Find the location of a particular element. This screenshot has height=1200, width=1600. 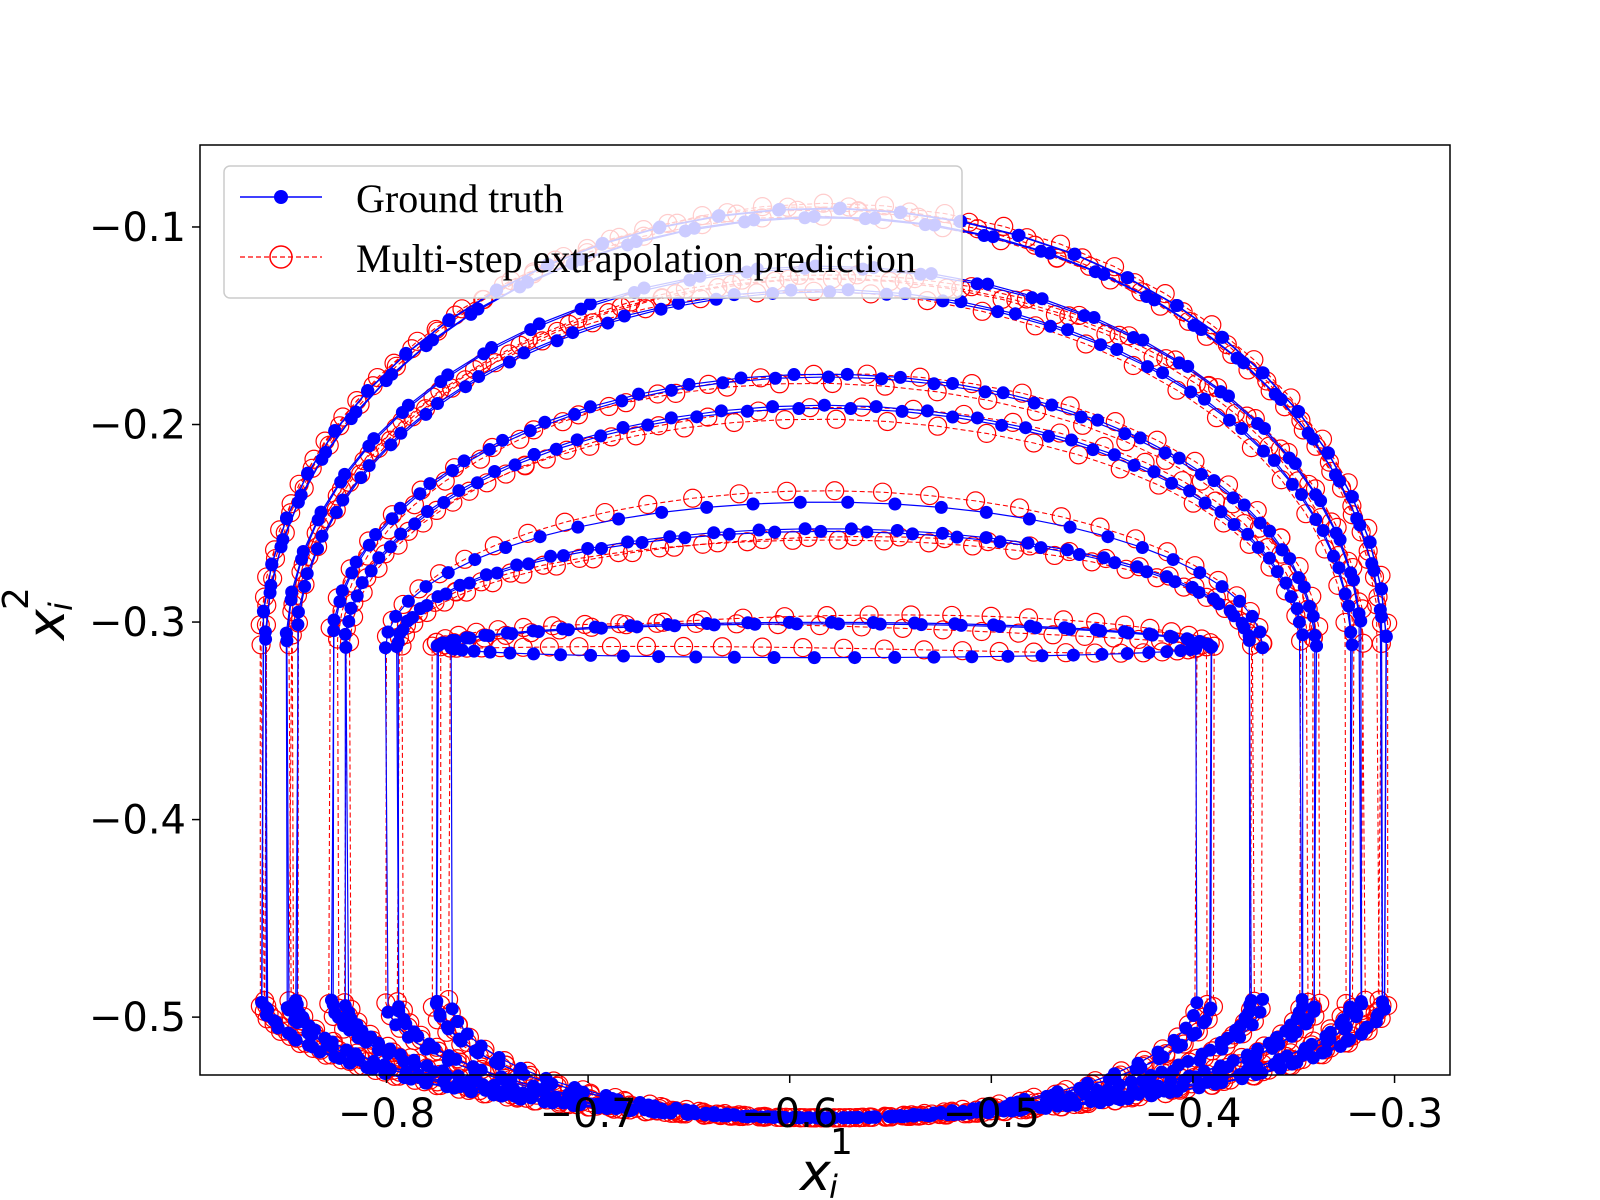

x-tick-label: −0.5 is located at coordinates (991, 1114).